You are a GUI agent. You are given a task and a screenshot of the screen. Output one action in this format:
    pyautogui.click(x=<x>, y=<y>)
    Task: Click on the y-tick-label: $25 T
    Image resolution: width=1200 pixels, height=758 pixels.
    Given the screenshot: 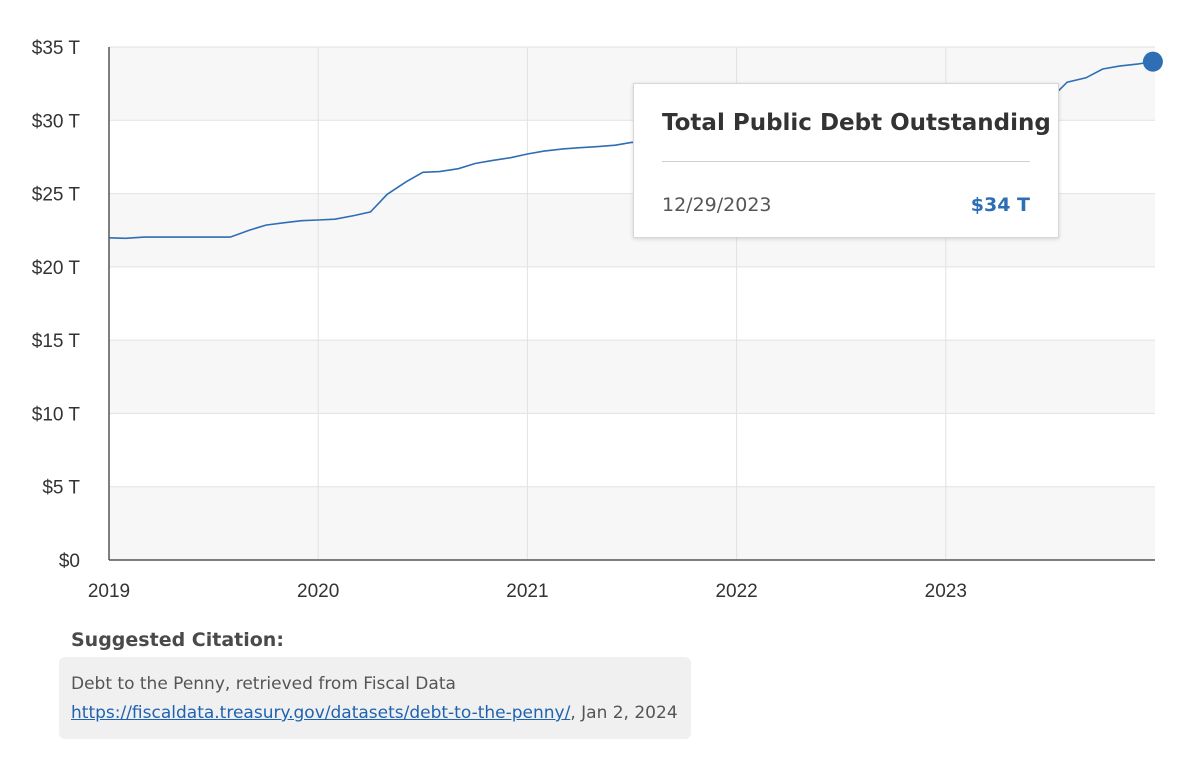 What is the action you would take?
    pyautogui.click(x=56, y=195)
    